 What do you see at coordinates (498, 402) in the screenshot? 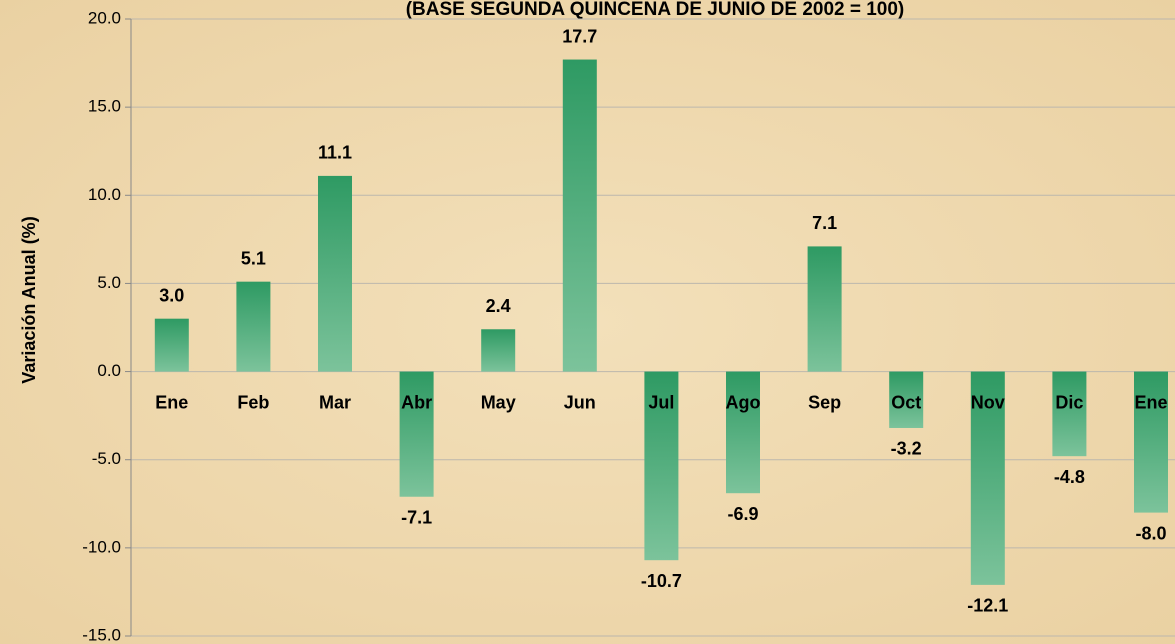
I see `x-tick-label: May` at bounding box center [498, 402].